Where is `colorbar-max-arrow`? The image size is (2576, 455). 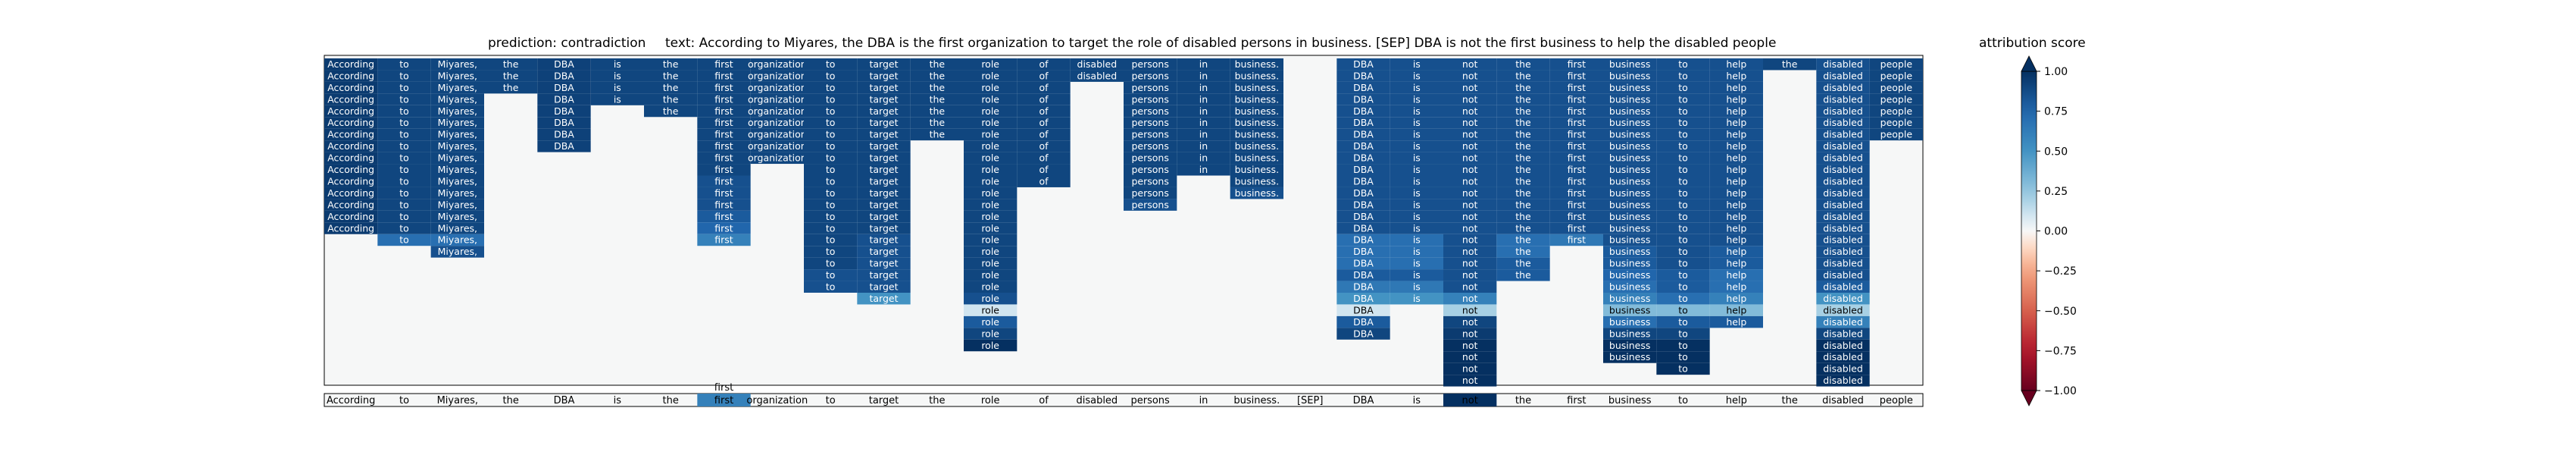
colorbar-max-arrow is located at coordinates (2029, 63).